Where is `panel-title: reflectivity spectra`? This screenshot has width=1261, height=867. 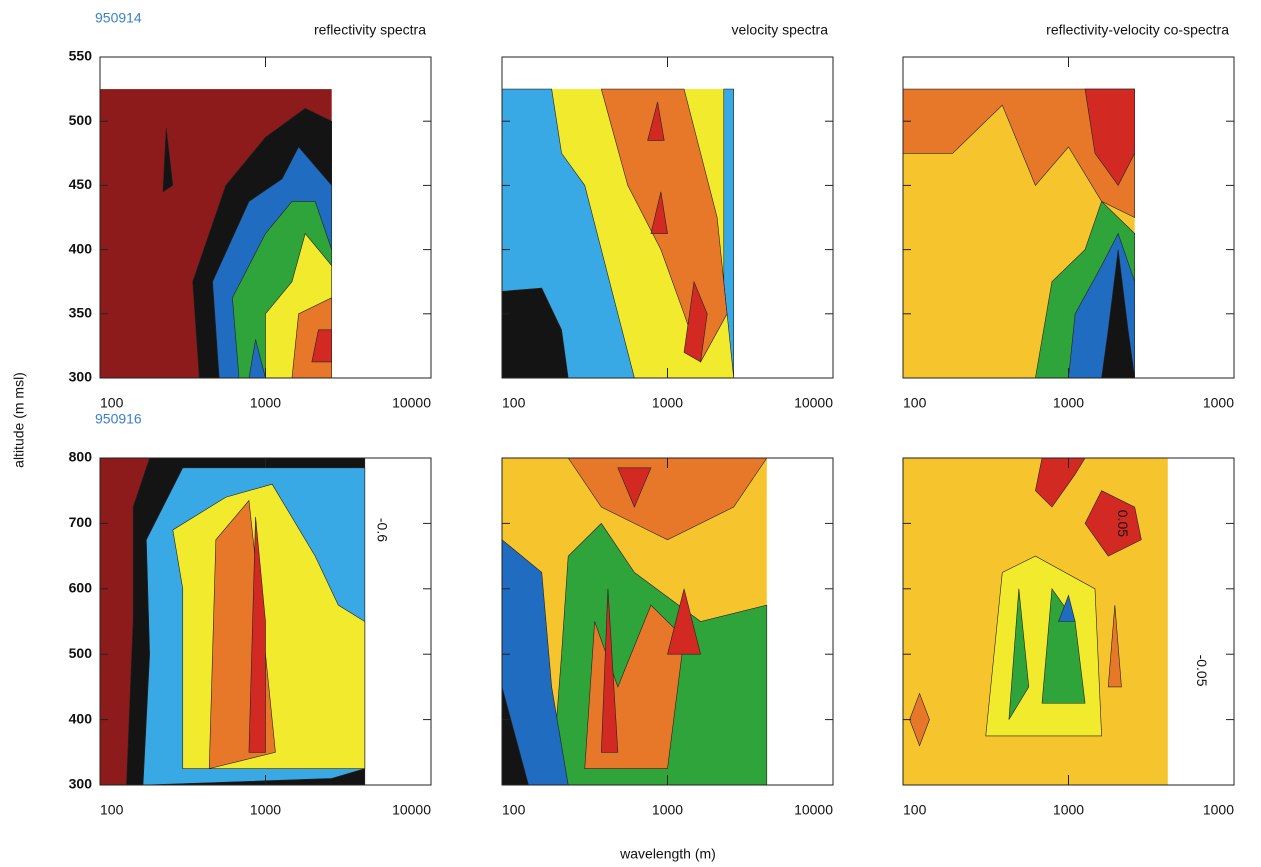 panel-title: reflectivity spectra is located at coordinates (370, 30).